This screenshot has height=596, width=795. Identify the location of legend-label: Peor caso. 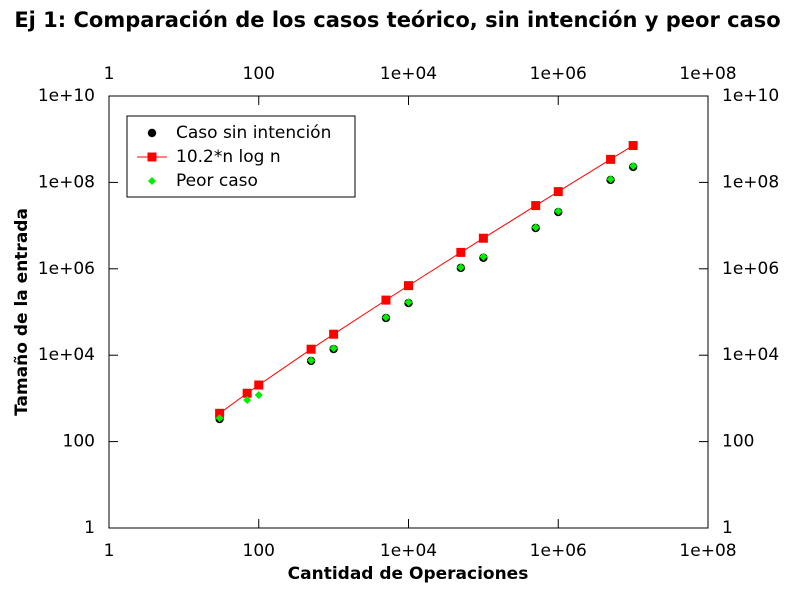
(217, 181).